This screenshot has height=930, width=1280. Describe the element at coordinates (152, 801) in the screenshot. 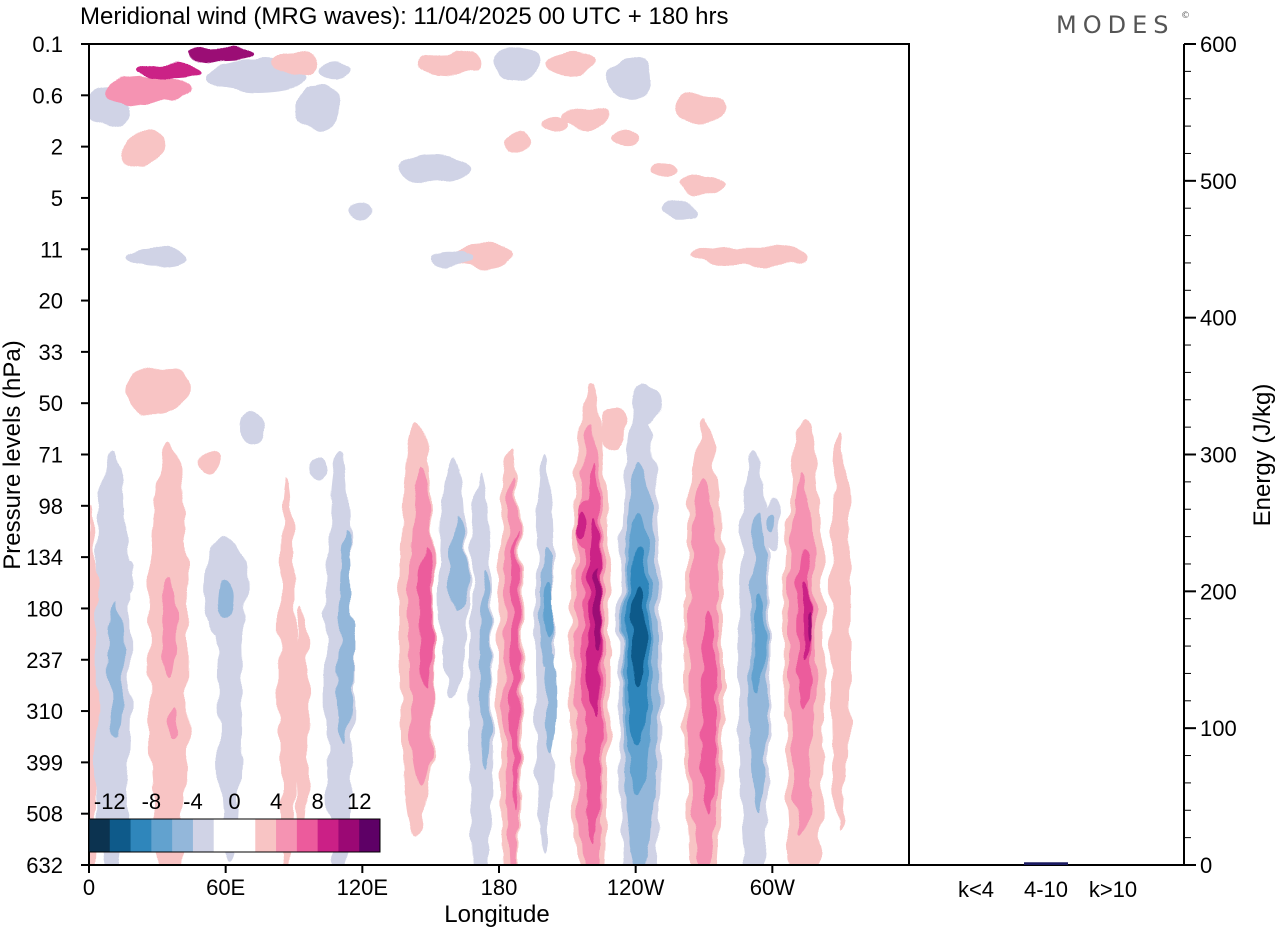

I see `colorbar-label: -8` at that location.